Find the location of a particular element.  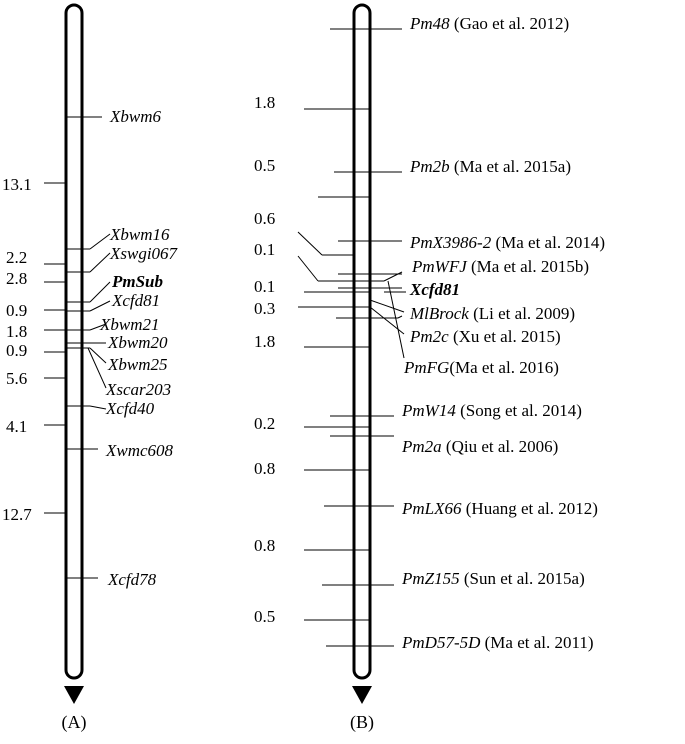

map-b-leaders is located at coordinates (351, 295).